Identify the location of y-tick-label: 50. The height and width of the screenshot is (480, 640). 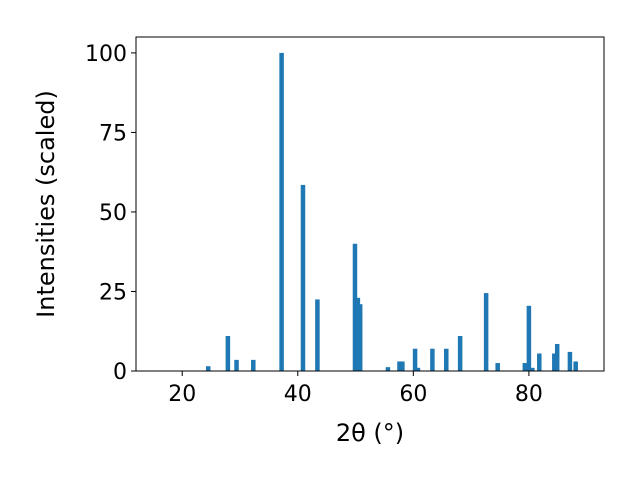
(113, 213).